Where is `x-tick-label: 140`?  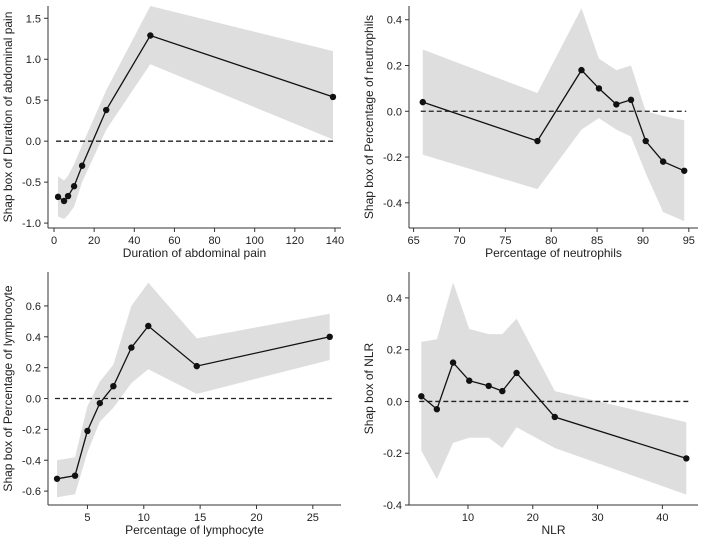
x-tick-label: 140 is located at coordinates (335, 241).